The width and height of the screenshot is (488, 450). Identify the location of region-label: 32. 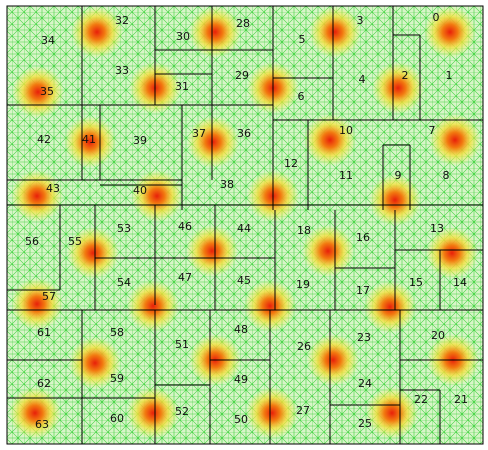
(122, 20).